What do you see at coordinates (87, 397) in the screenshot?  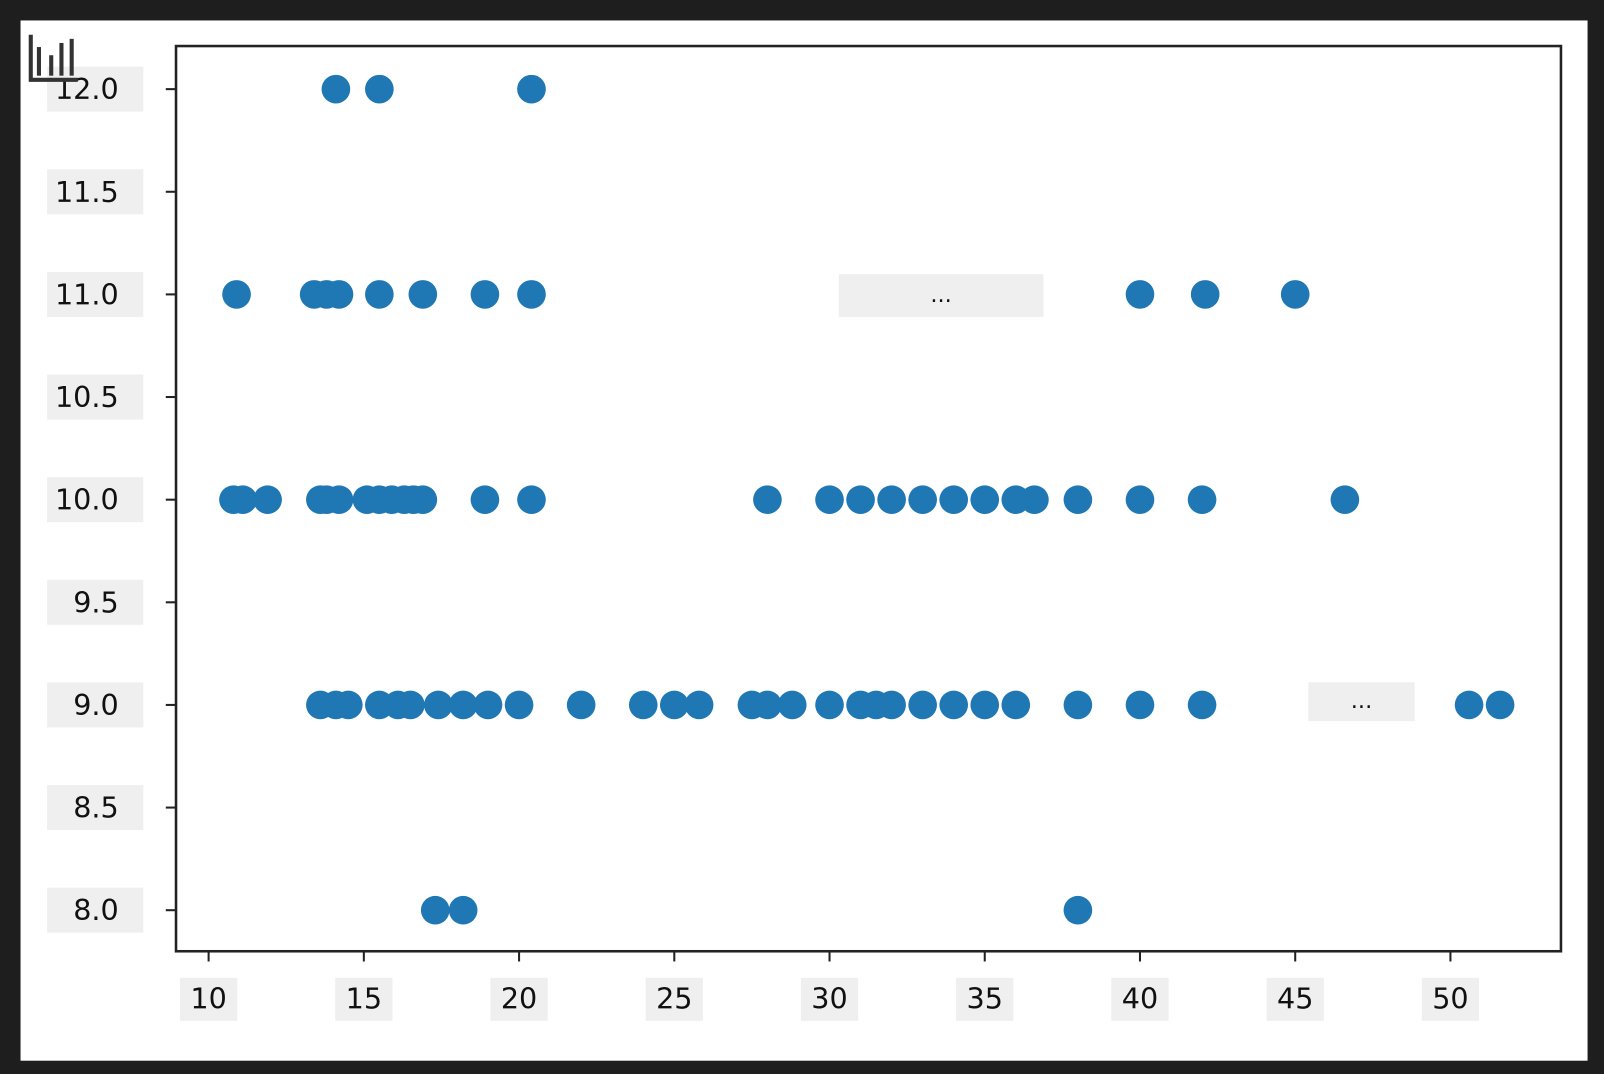 I see `y-tick-label: 10.5` at bounding box center [87, 397].